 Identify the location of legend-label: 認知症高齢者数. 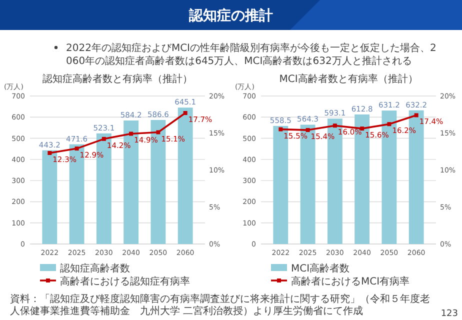
(95, 268).